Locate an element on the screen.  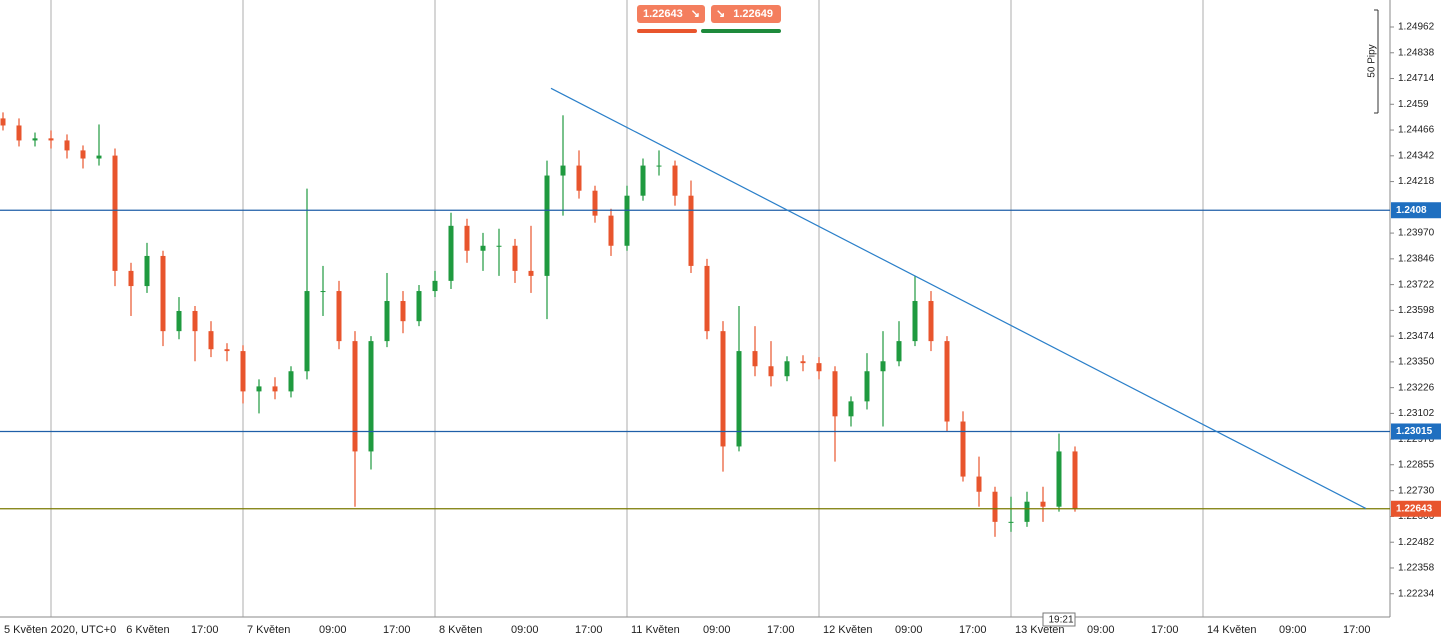
y-tick-label: 1.23722 is located at coordinates (1416, 284).